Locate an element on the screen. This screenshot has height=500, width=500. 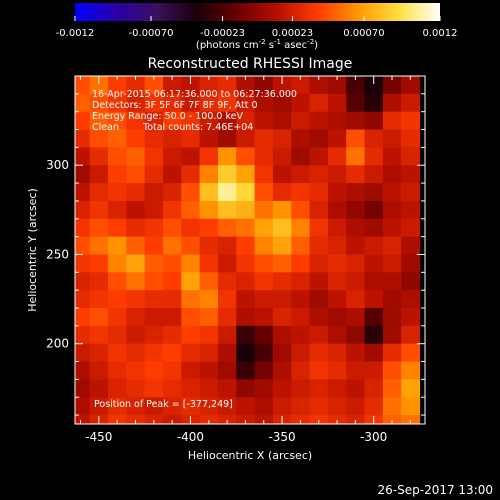
x-axis-tick-labels: -450 -400 -350 -300 is located at coordinates (236, 437).